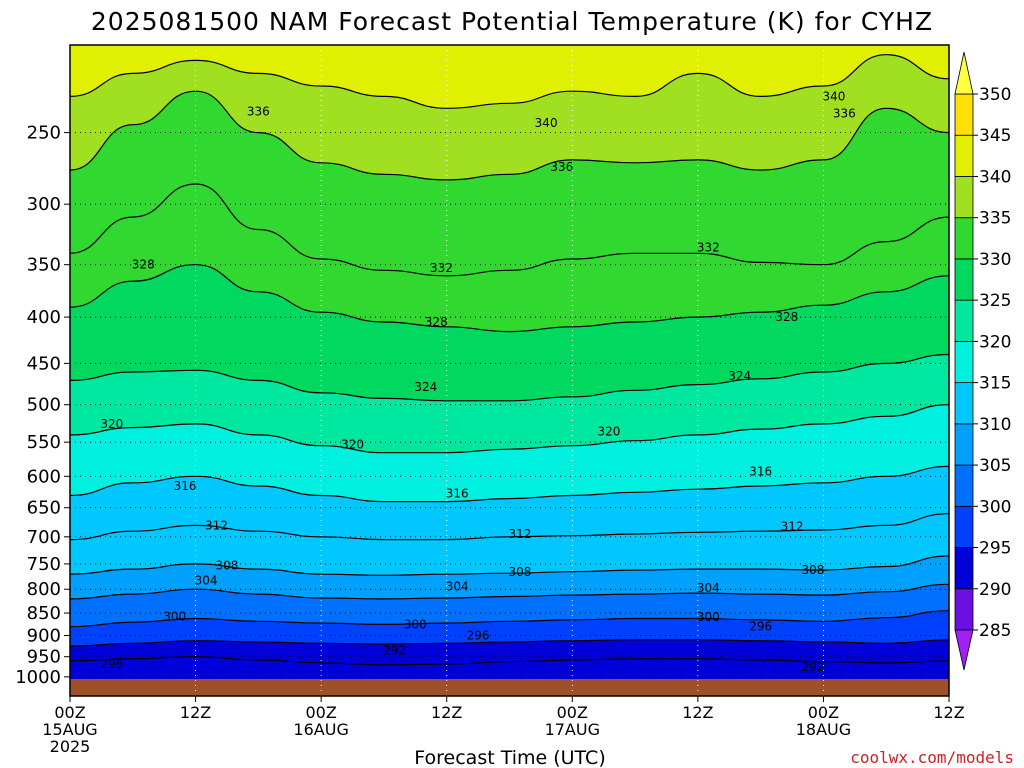 This screenshot has height=768, width=1024. Describe the element at coordinates (44, 613) in the screenshot. I see `y-tick-label: 850` at that location.